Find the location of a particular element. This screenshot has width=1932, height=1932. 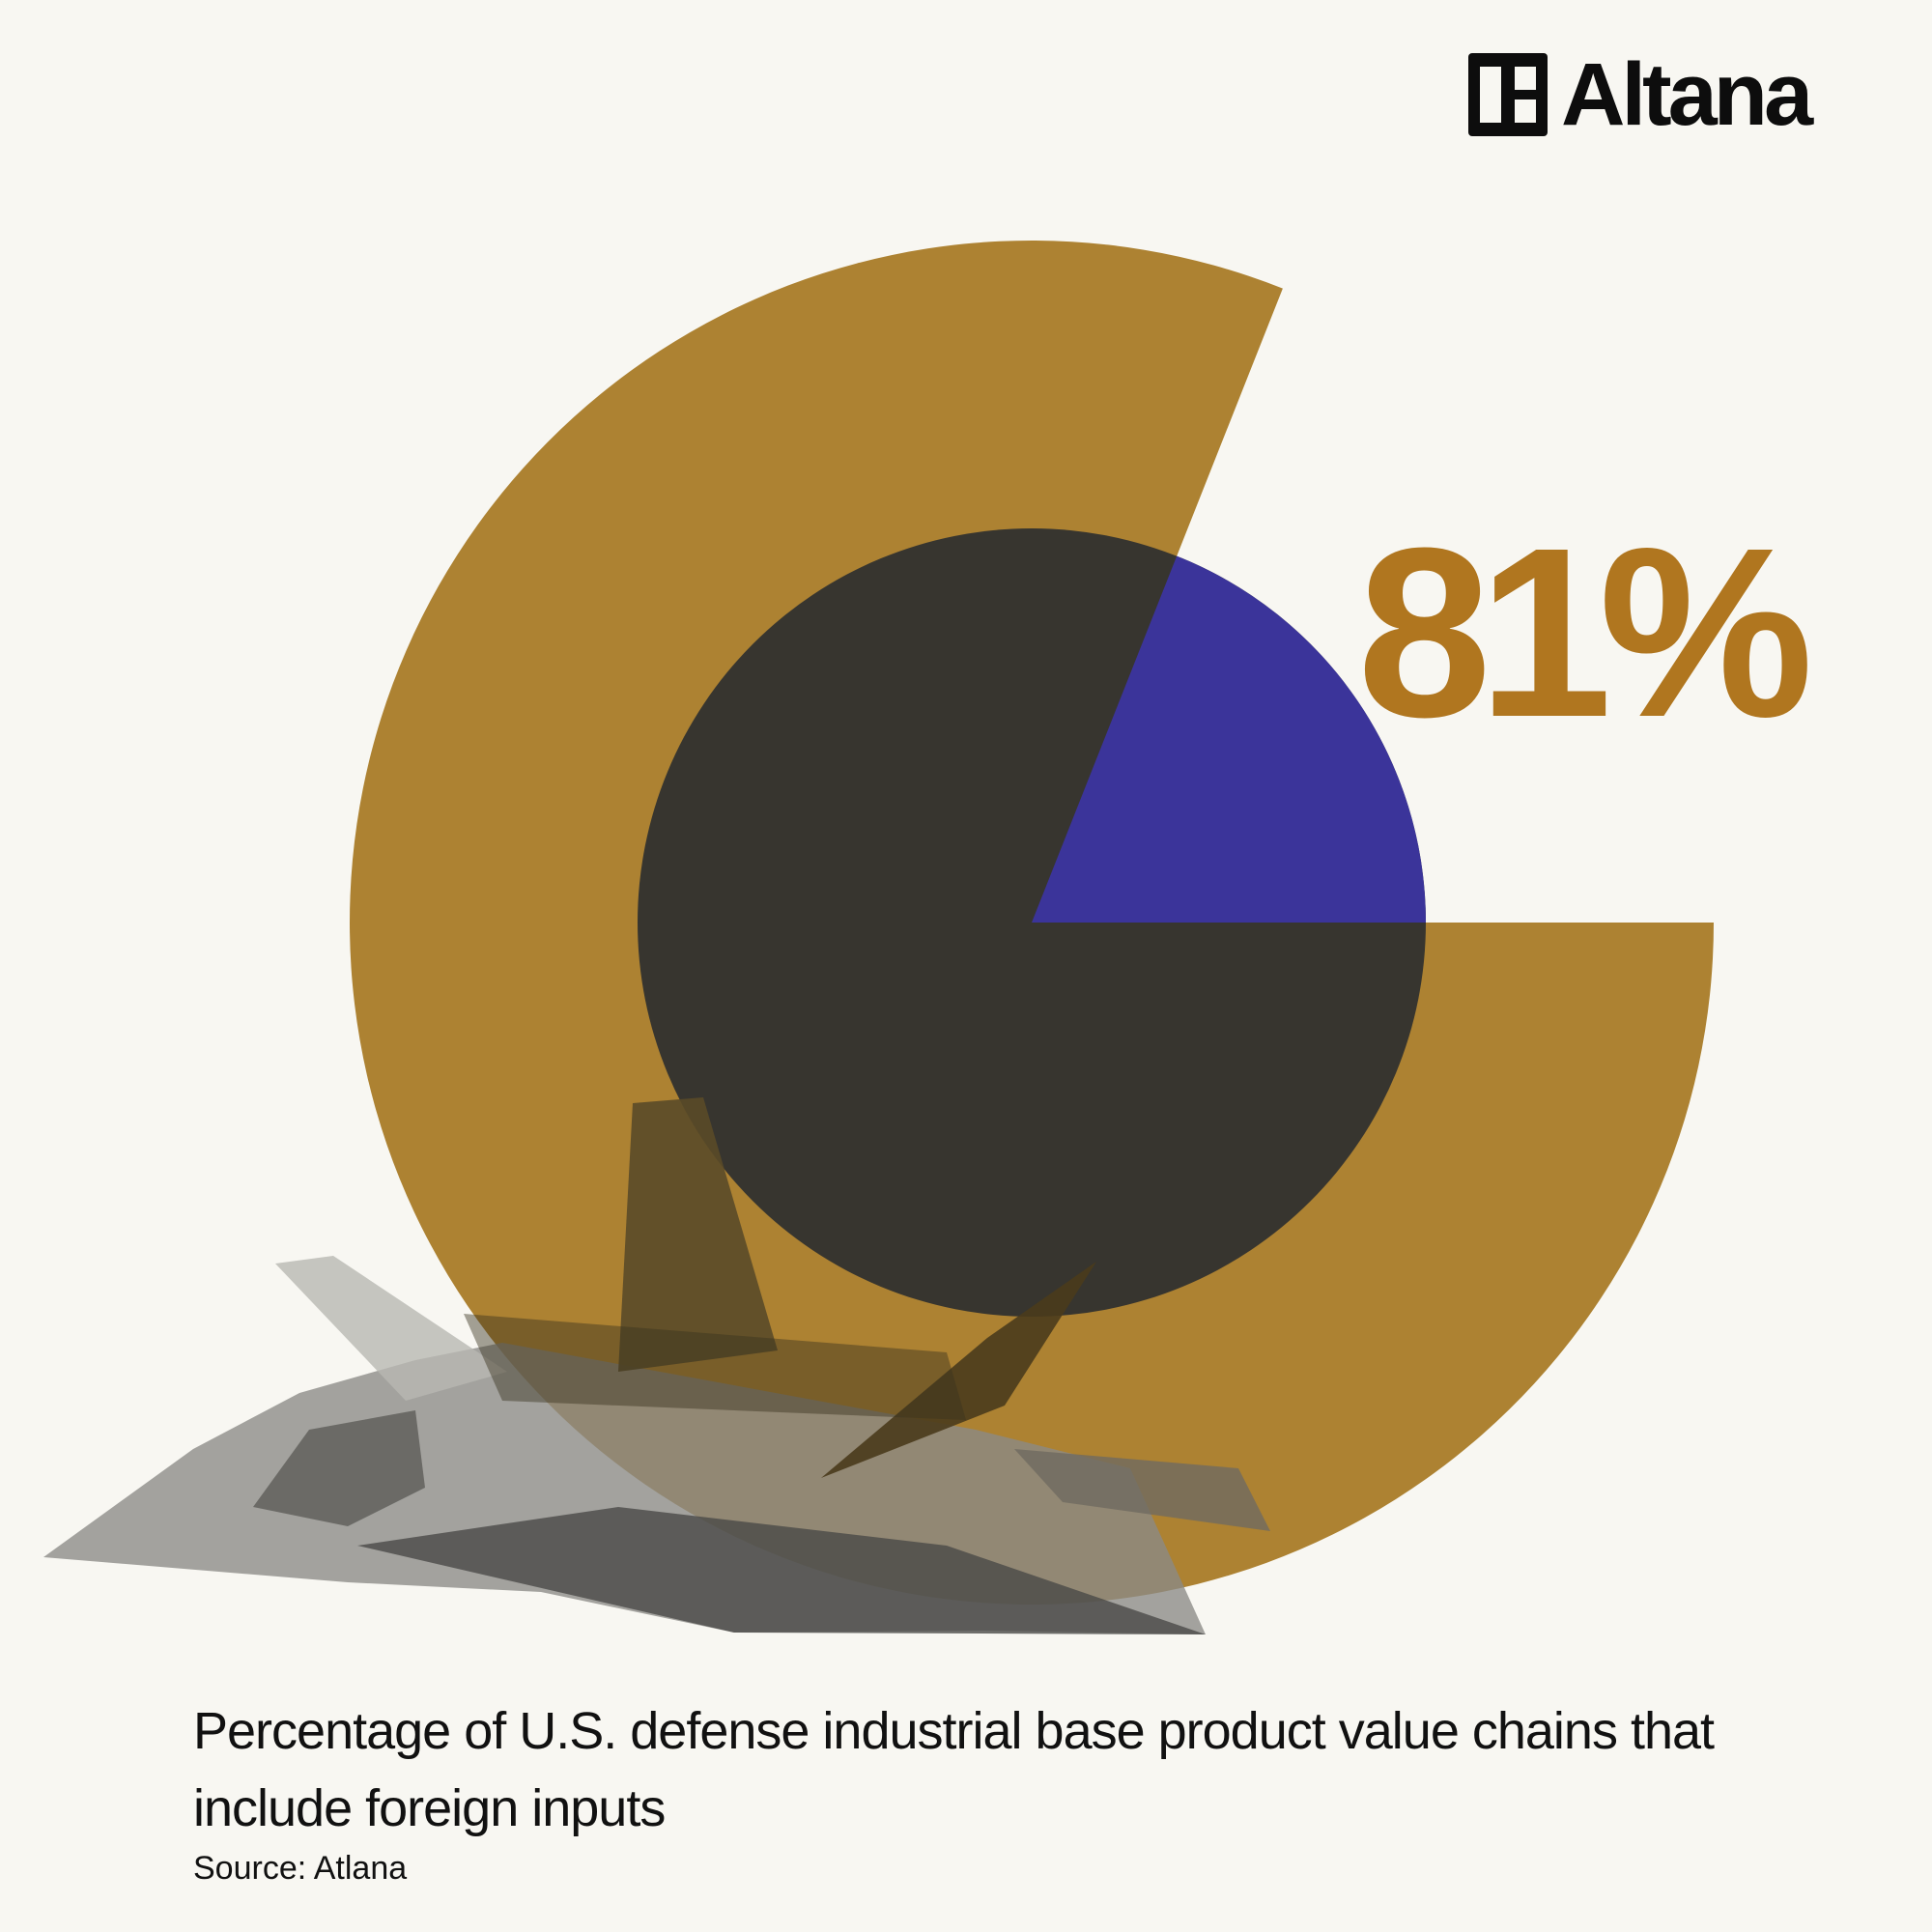

pie-slice-remainder is located at coordinates (1229, 739).